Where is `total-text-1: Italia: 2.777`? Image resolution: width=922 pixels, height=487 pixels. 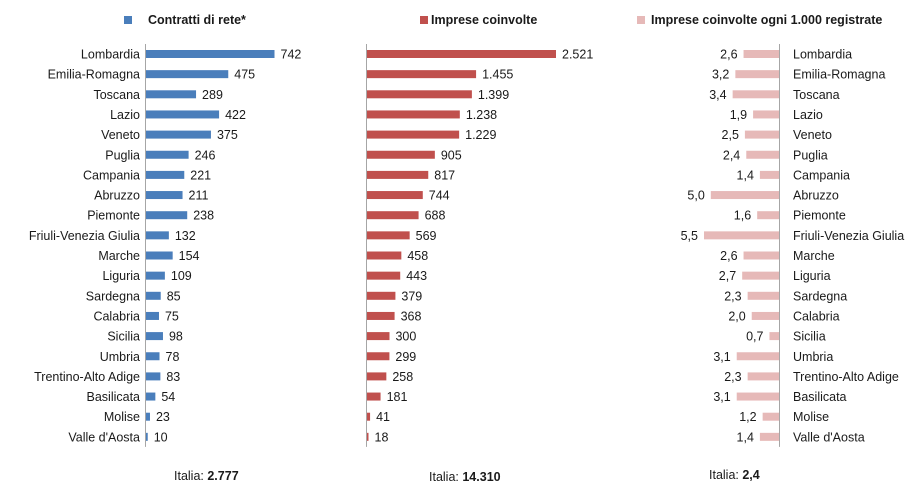 total-text-1: Italia: 2.777 is located at coordinates (206, 476).